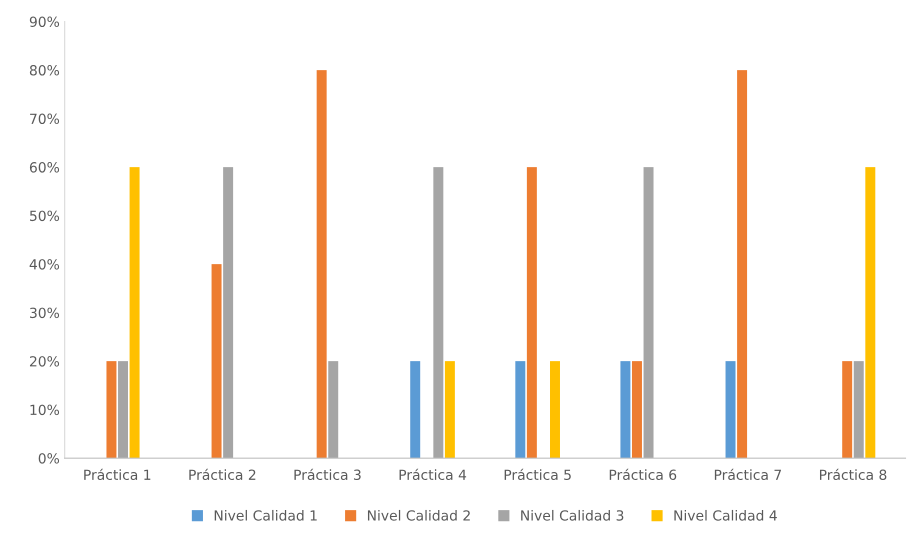 The width and height of the screenshot is (924, 539). What do you see at coordinates (265, 515) in the screenshot?
I see `legend-label: Nivel Calidad 1` at bounding box center [265, 515].